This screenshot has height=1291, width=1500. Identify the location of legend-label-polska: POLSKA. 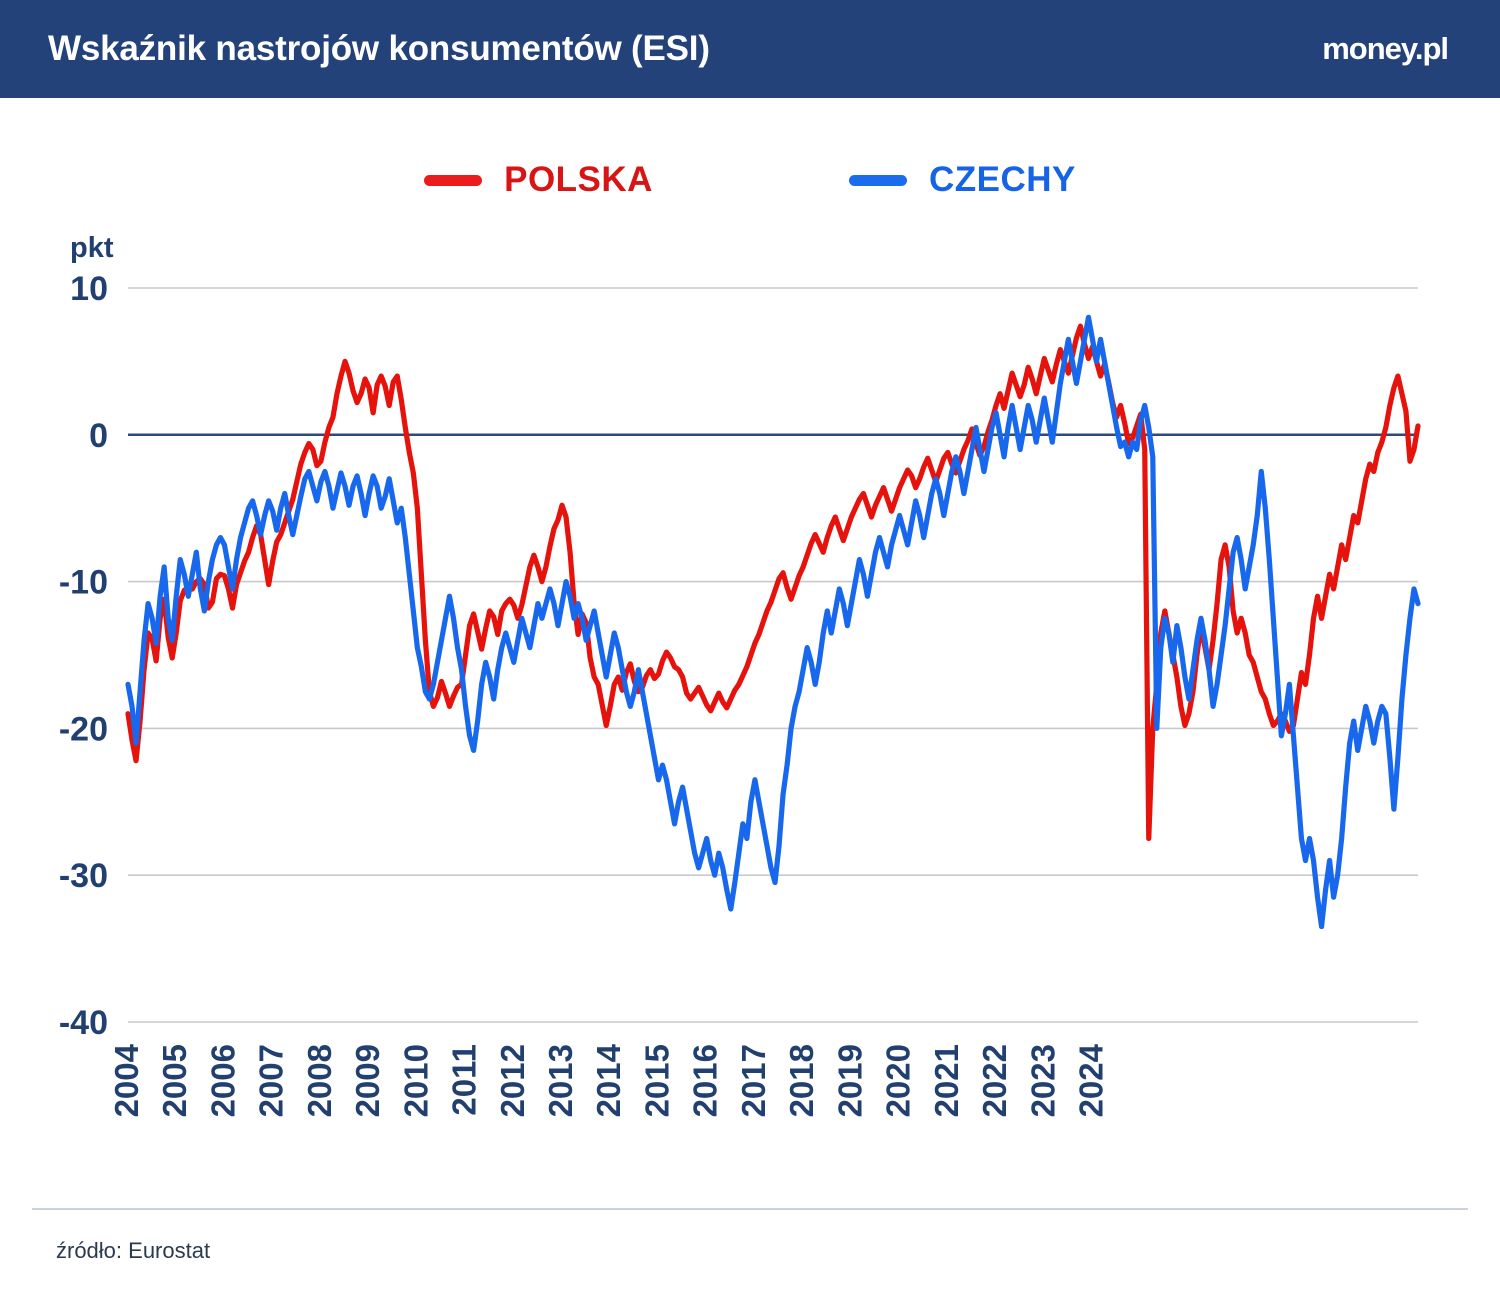
(578, 179).